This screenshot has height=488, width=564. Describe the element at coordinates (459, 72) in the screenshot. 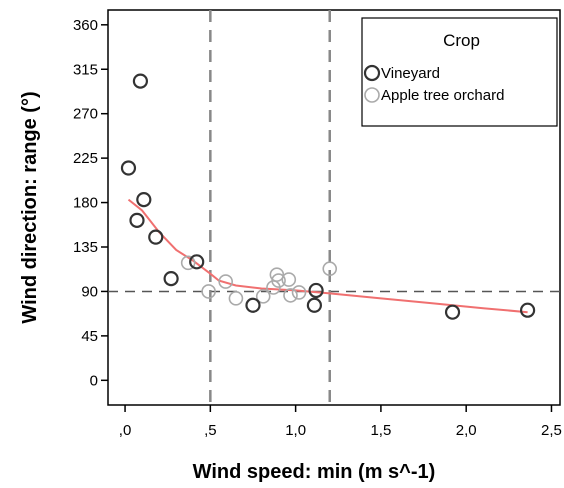

I see `legend-box` at that location.